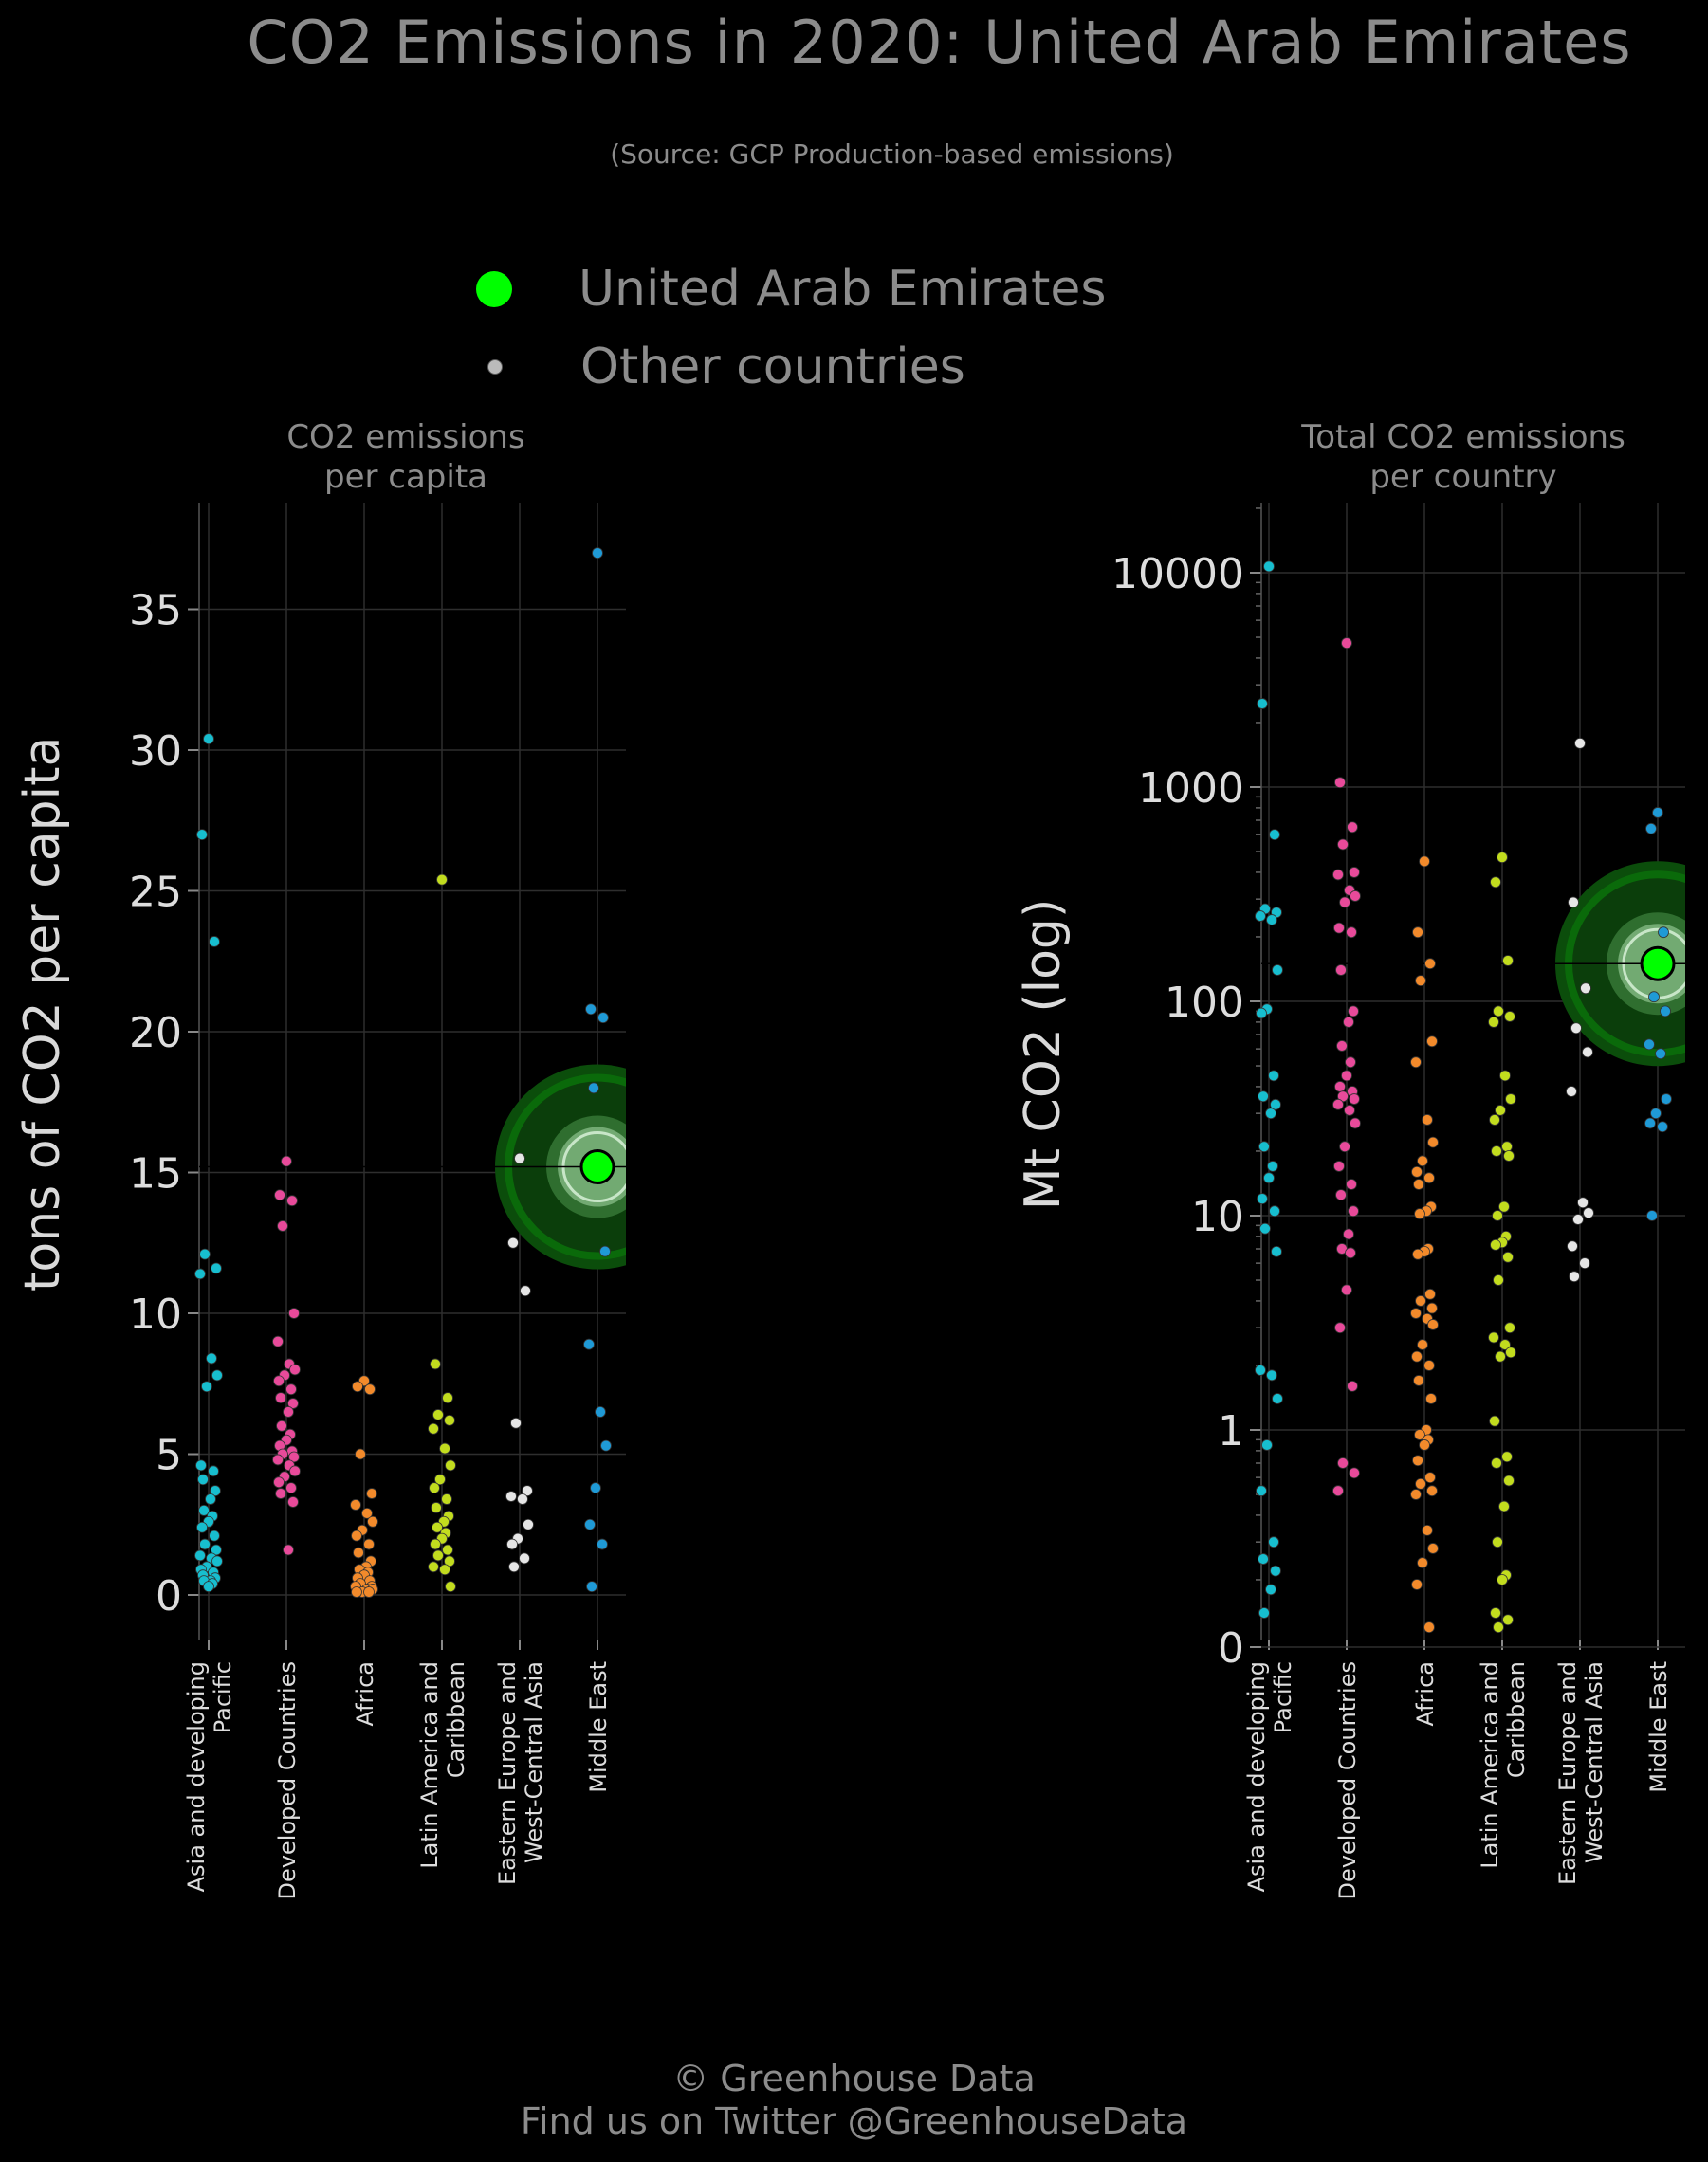 The image size is (1708, 2162). Describe the element at coordinates (1191, 788) in the screenshot. I see `y-tick-label: 1000` at that location.